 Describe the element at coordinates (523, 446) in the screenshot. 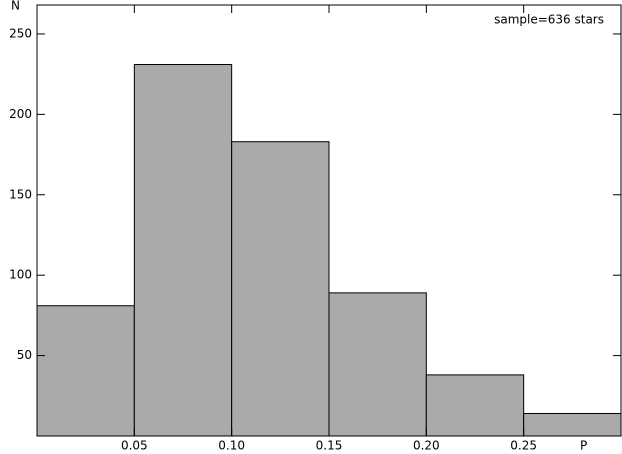

I see `x-tick-label: 0.25` at that location.